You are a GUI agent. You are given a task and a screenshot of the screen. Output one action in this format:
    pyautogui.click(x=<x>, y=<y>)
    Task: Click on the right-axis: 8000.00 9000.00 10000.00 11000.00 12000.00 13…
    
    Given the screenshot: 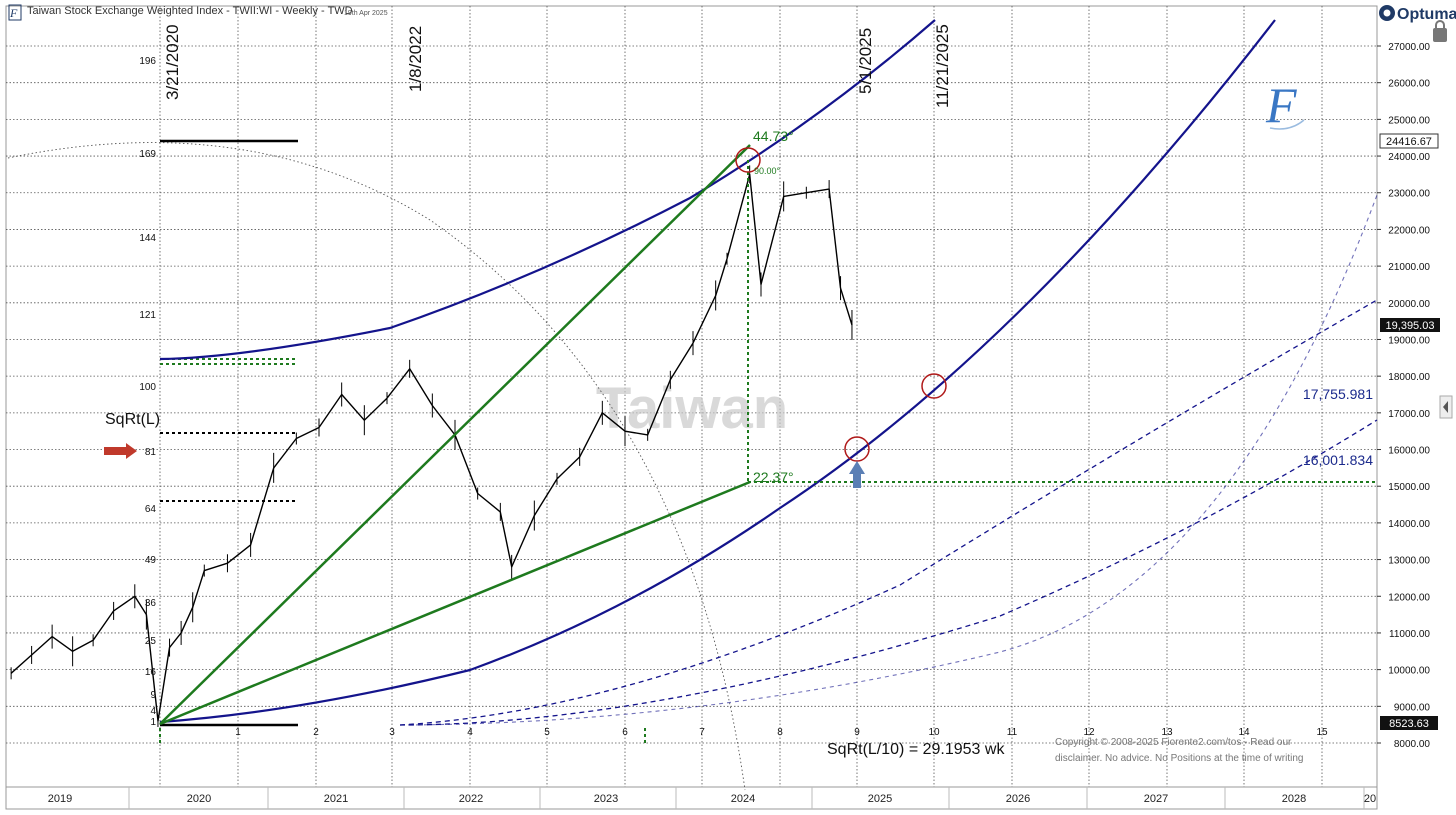 What is the action you would take?
    pyautogui.click(x=1403, y=396)
    